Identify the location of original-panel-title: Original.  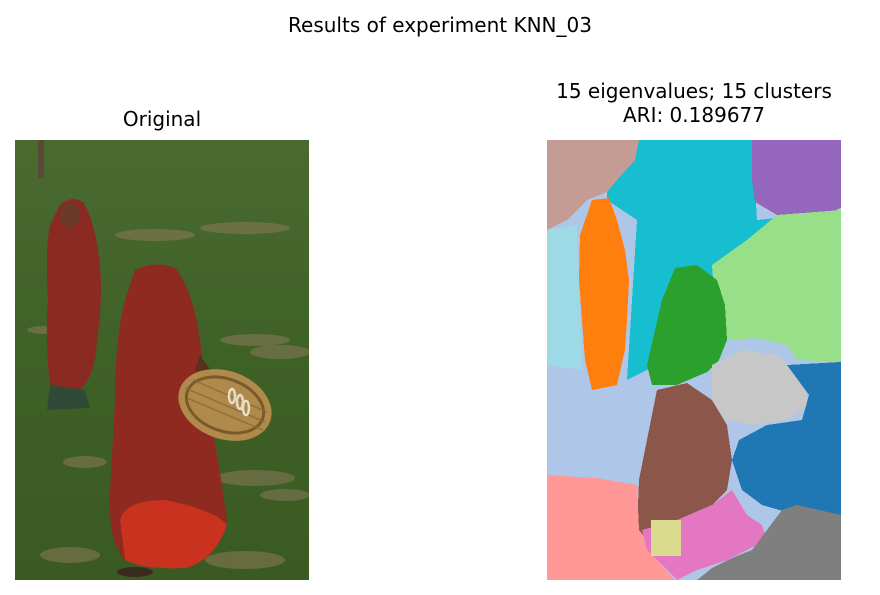
(162, 119).